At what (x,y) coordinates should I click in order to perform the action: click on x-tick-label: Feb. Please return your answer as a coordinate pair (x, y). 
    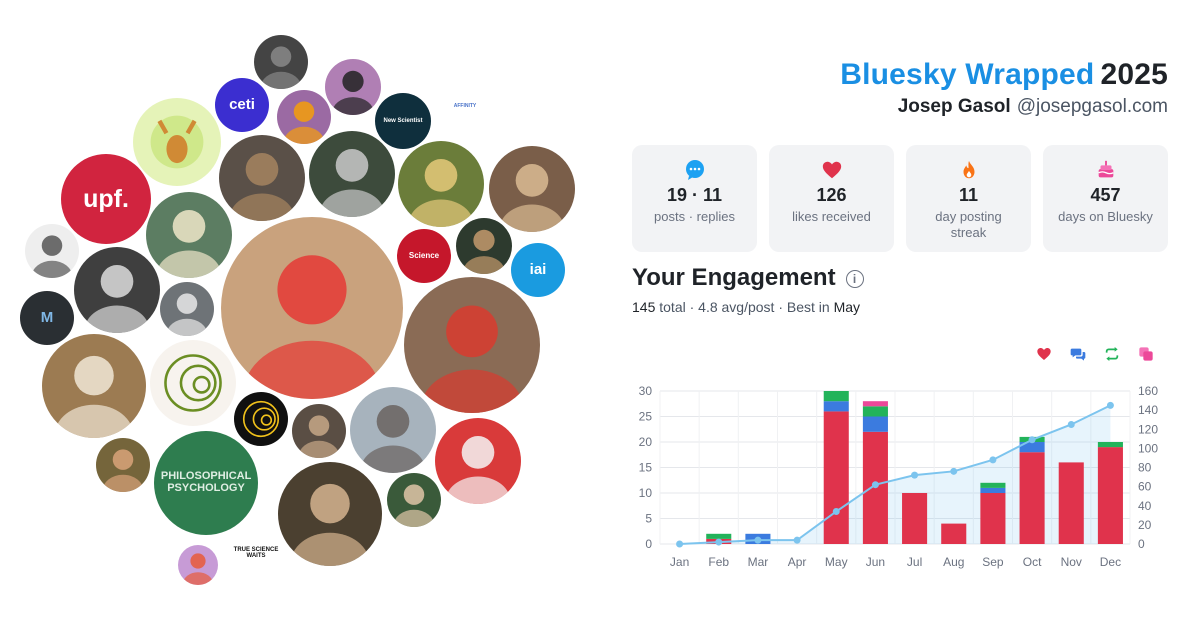
    Looking at the image, I should click on (718, 562).